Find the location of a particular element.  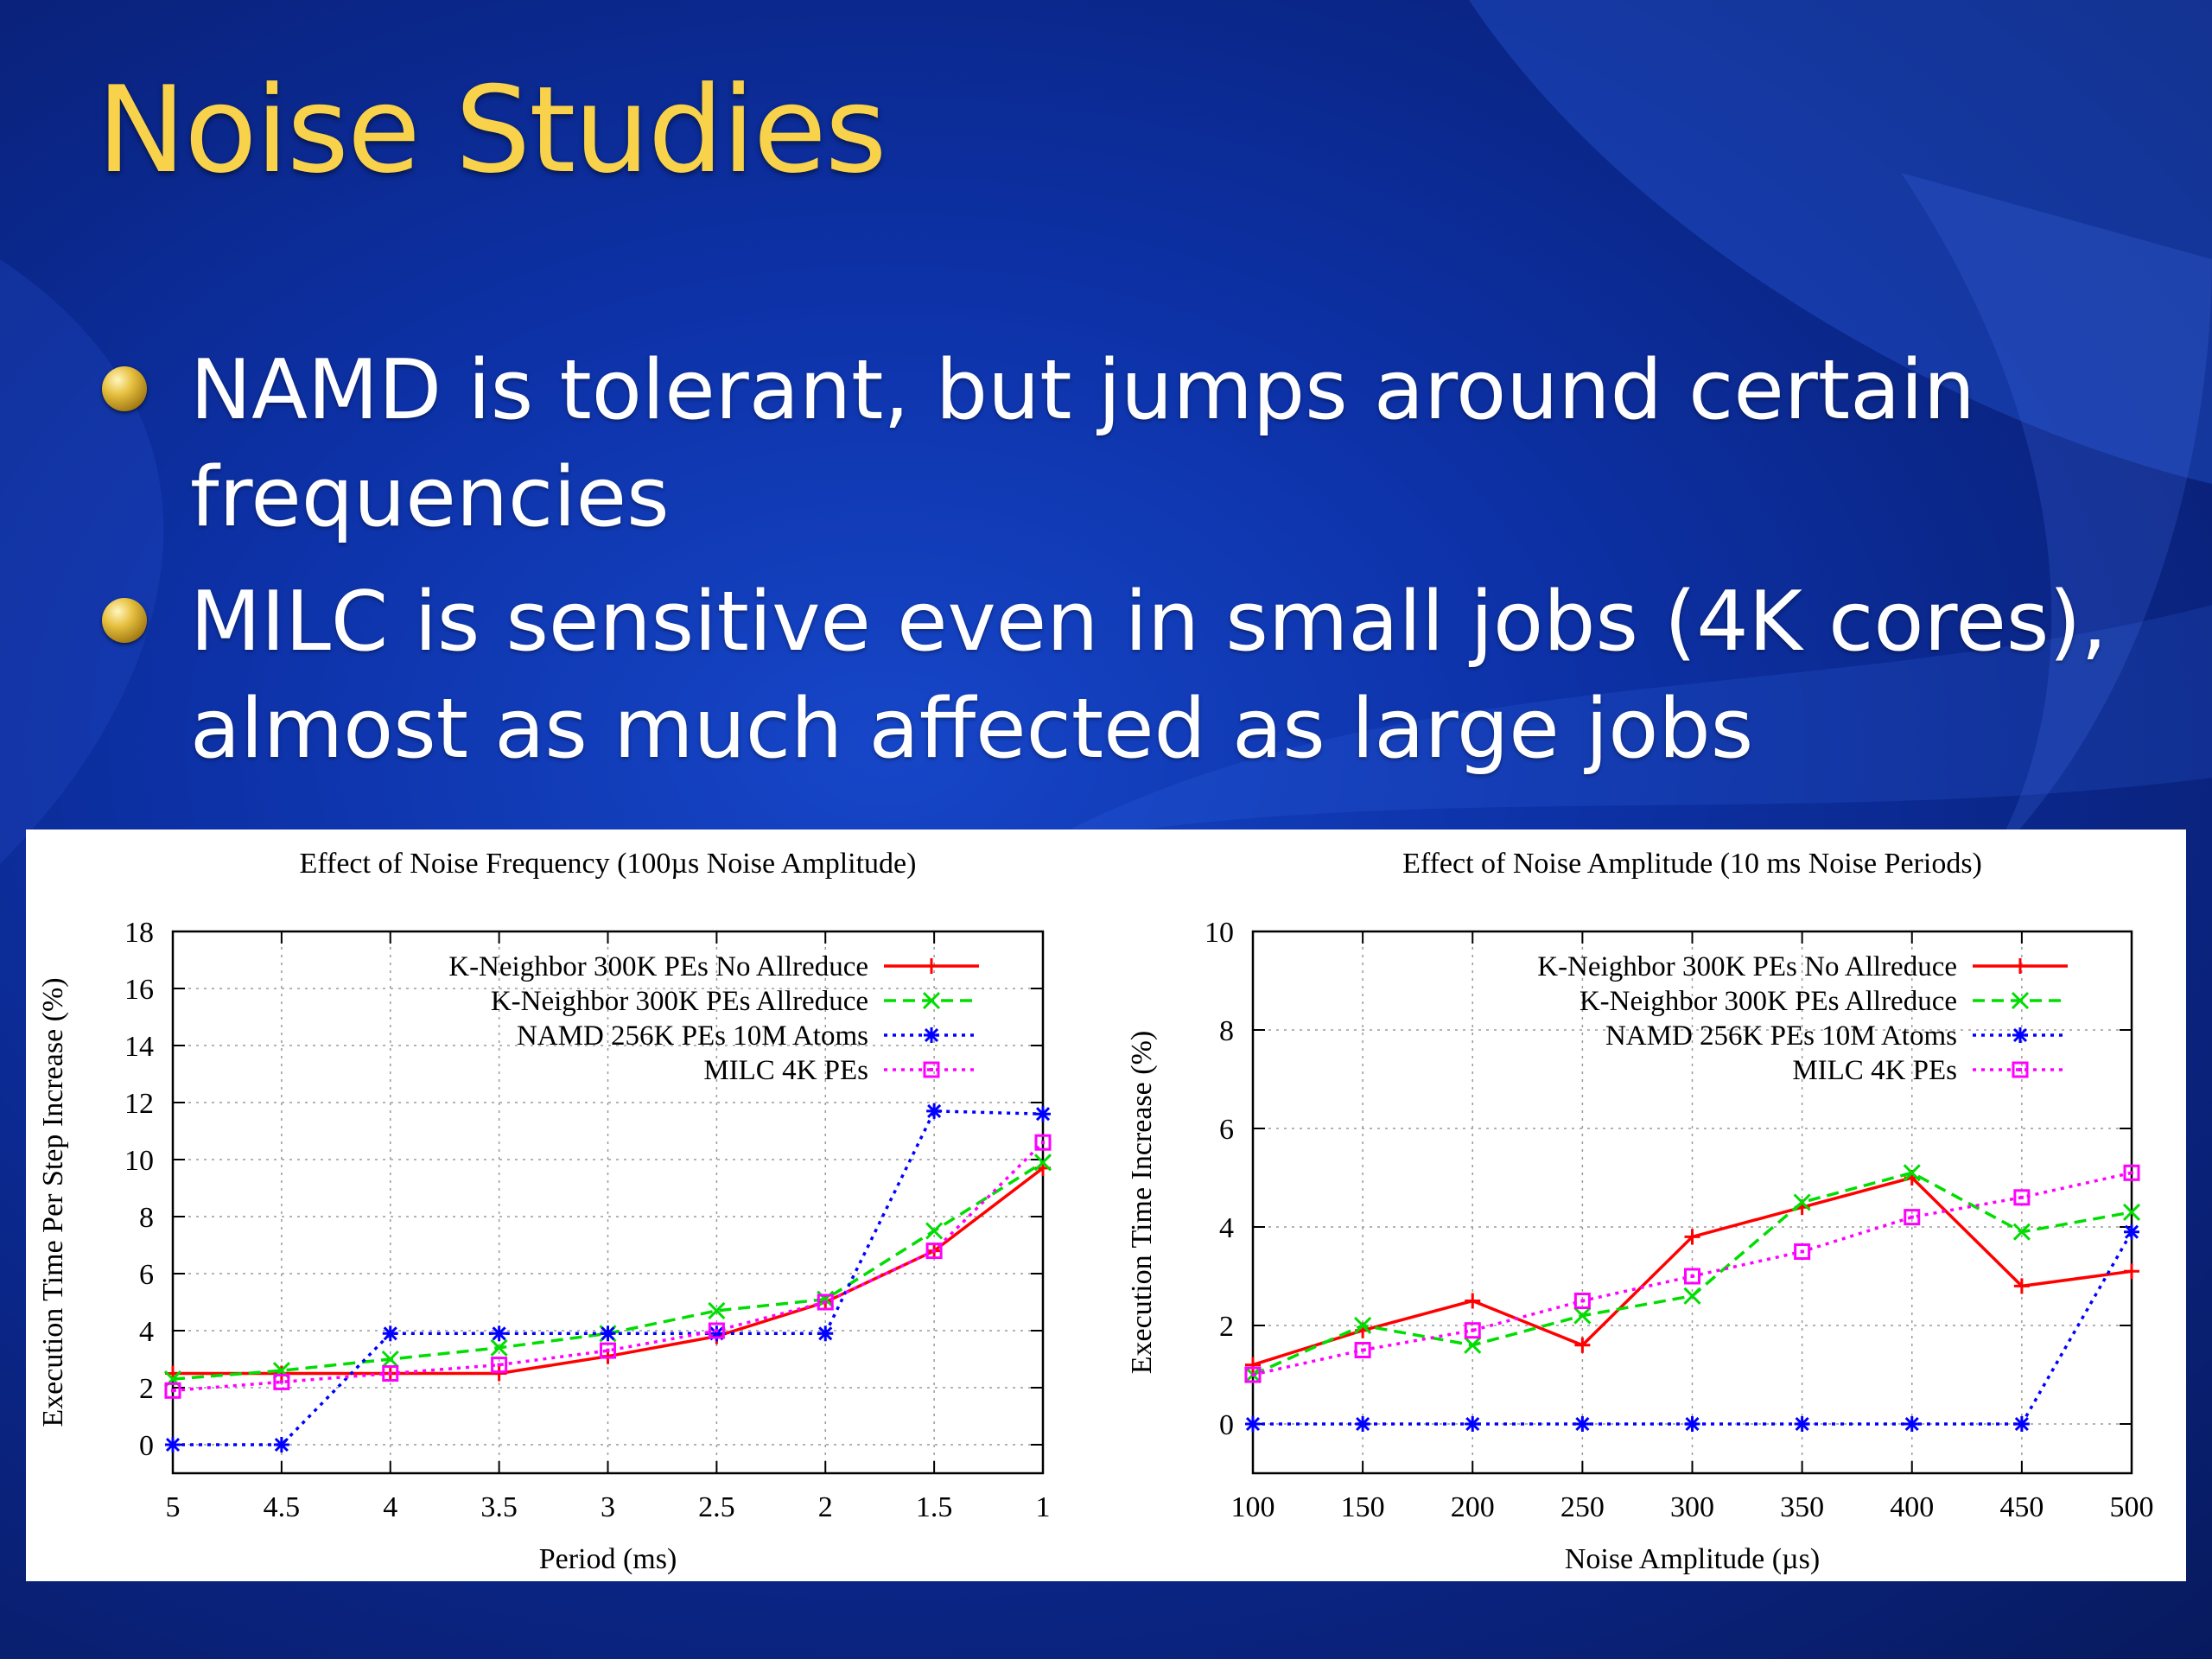

plot-frame is located at coordinates (1692, 1202).